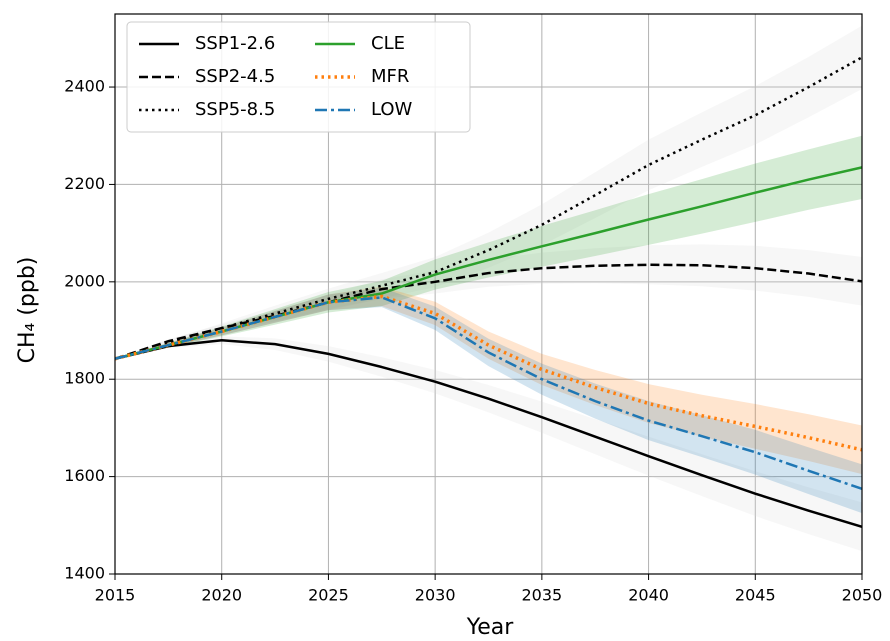  What do you see at coordinates (390, 76) in the screenshot?
I see `legend-label: MFR` at bounding box center [390, 76].